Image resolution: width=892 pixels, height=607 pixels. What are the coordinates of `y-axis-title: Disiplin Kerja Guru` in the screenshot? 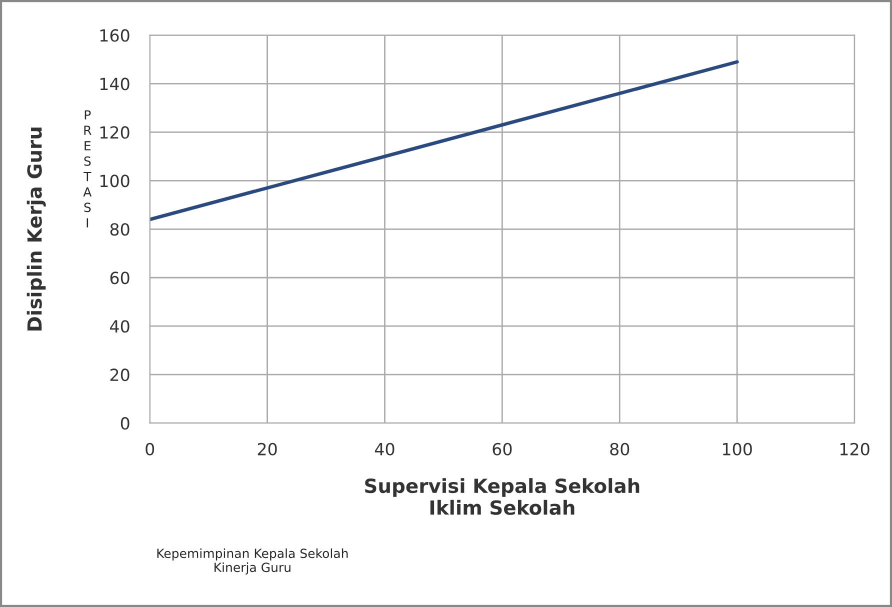 It's located at (36, 229).